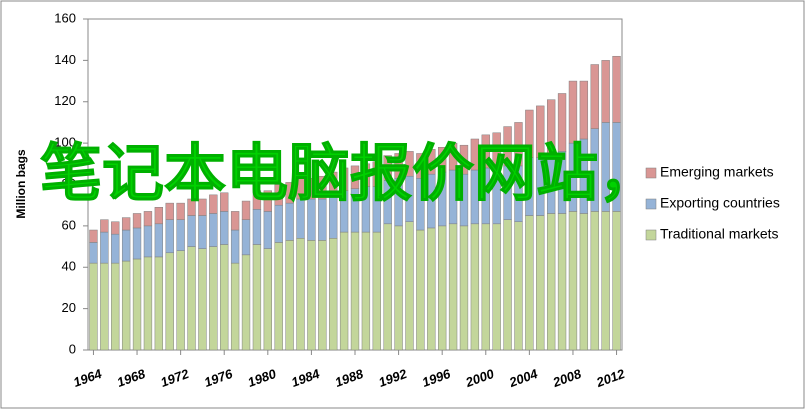  I want to click on y-tick-label: 60, so click(69, 224).